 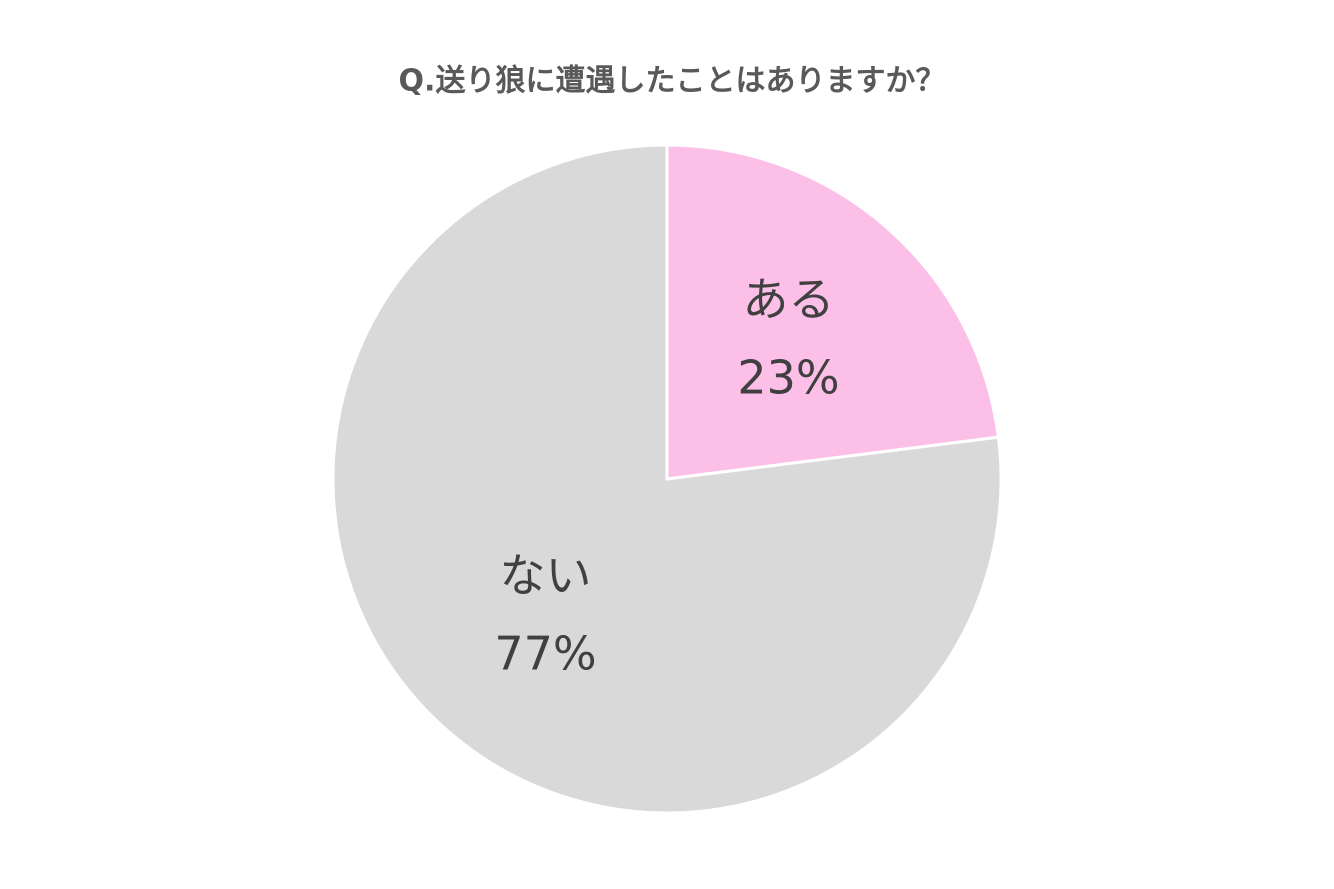 What do you see at coordinates (788, 378) in the screenshot?
I see `value-label: 23%` at bounding box center [788, 378].